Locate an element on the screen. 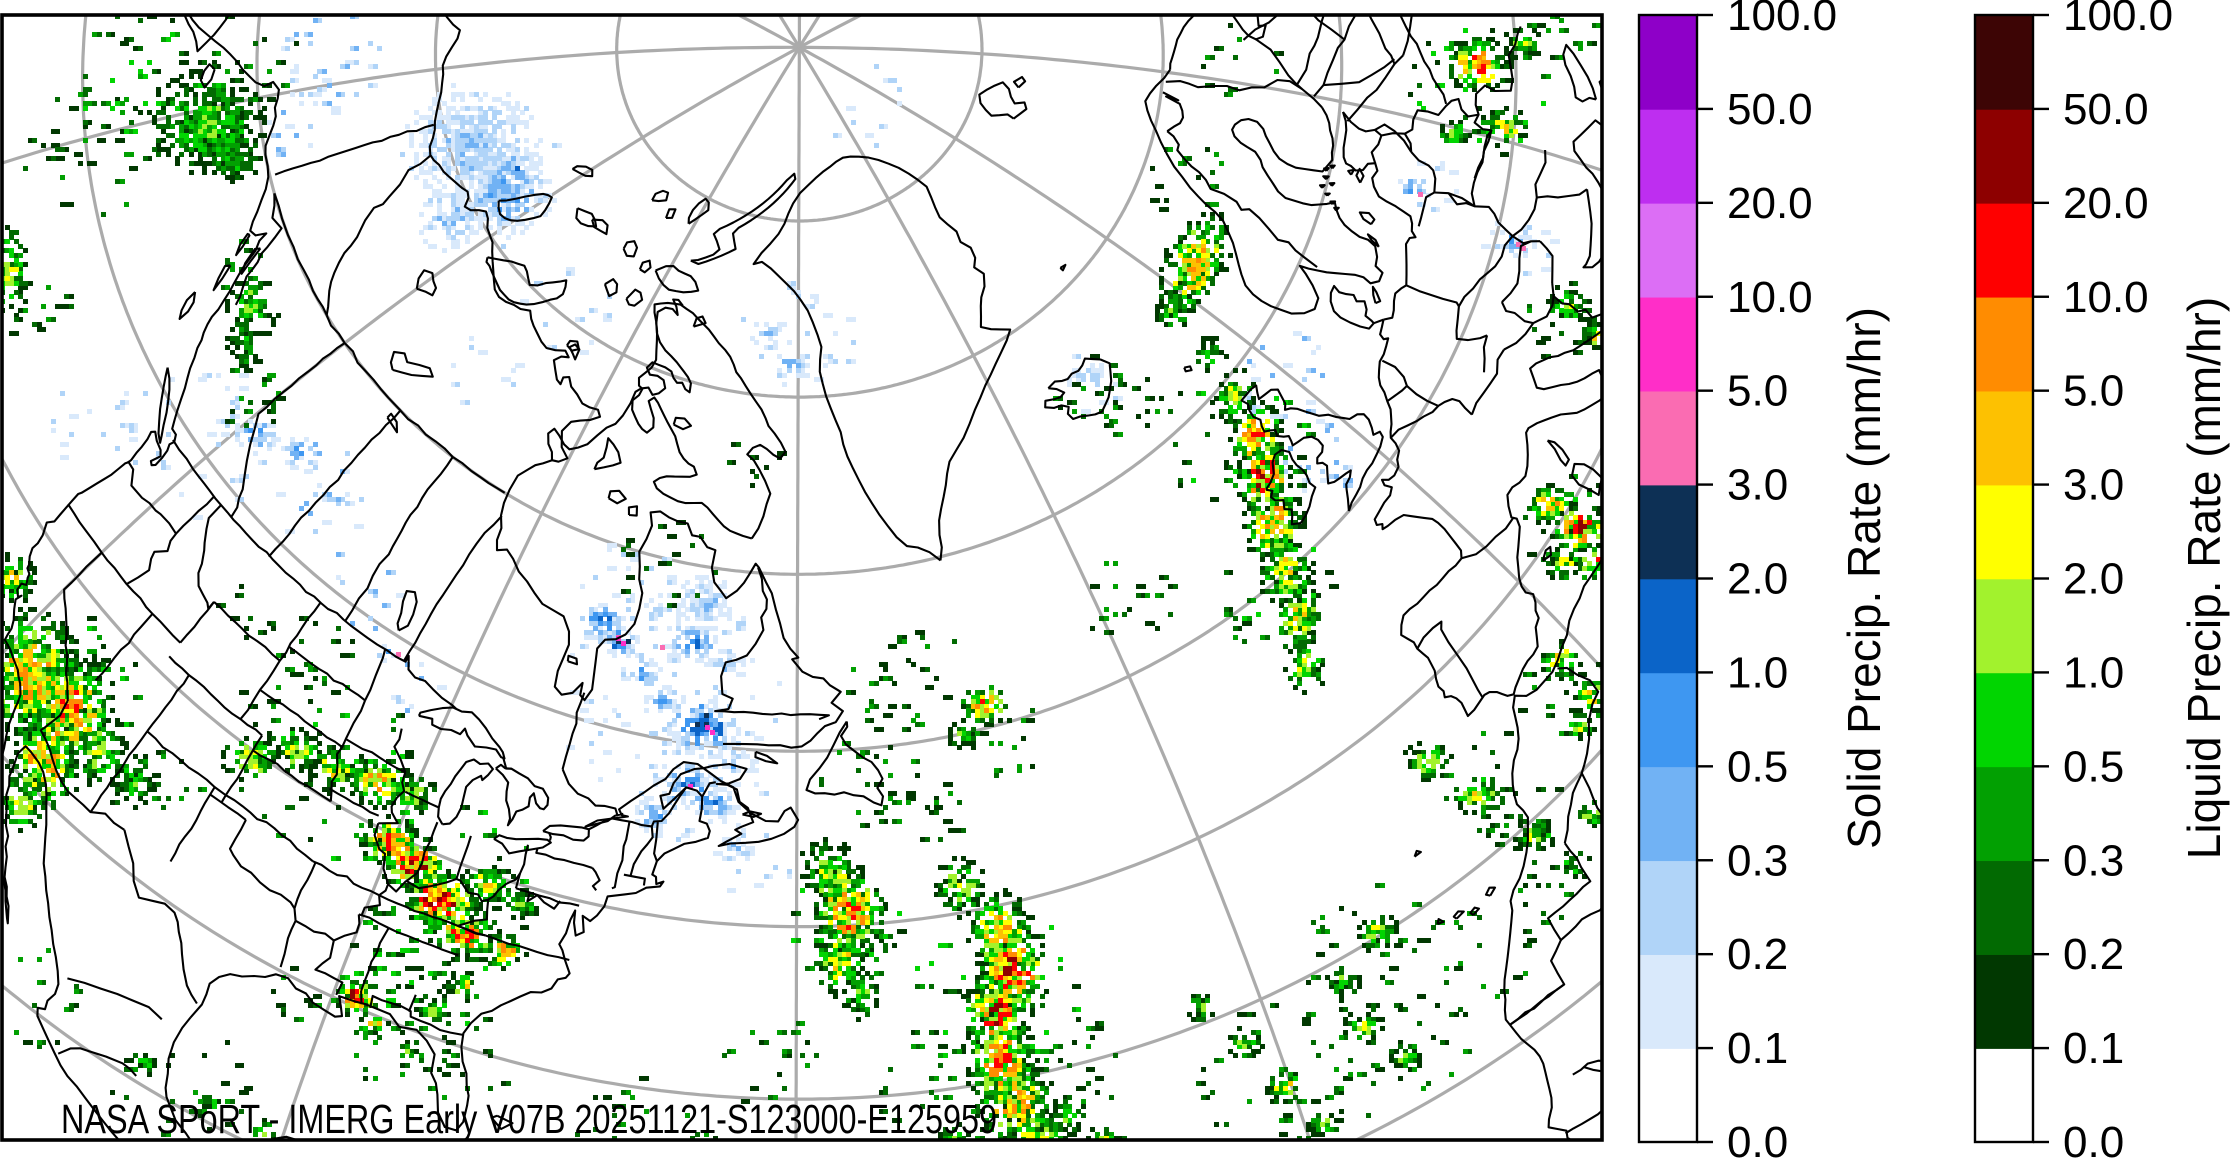 This screenshot has width=2237, height=1172. svg-text: Solid Precip. Rate (mm/hr) is located at coordinates (1864, 578).